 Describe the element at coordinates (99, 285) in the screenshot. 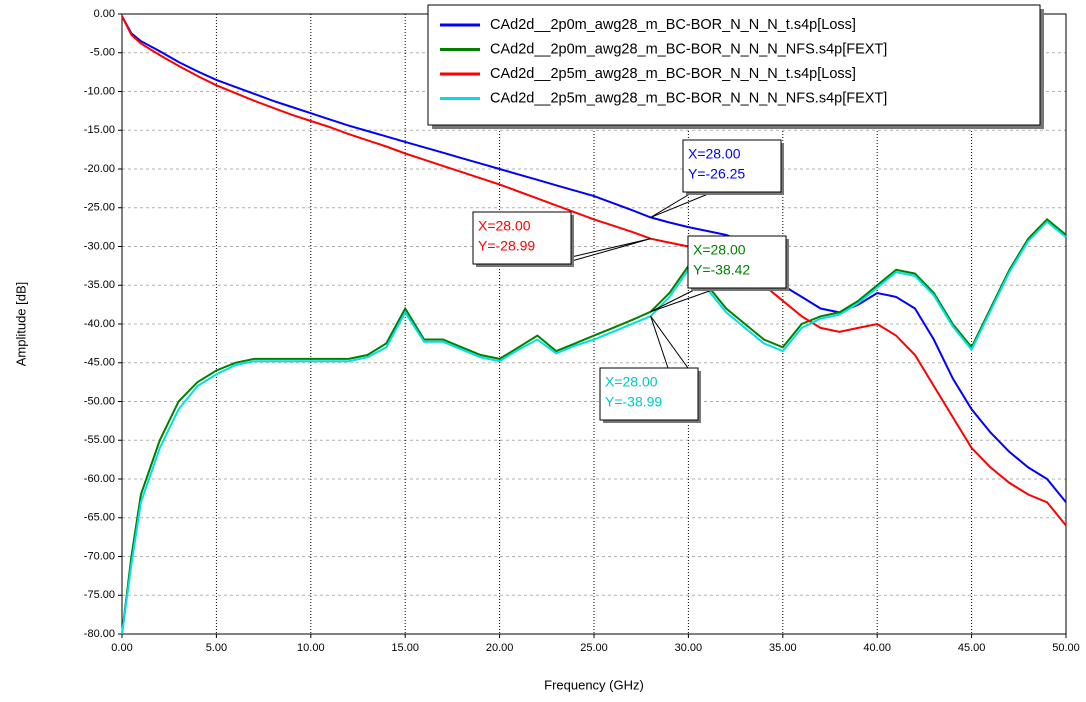

I see `y-tick-label: -35.00` at that location.